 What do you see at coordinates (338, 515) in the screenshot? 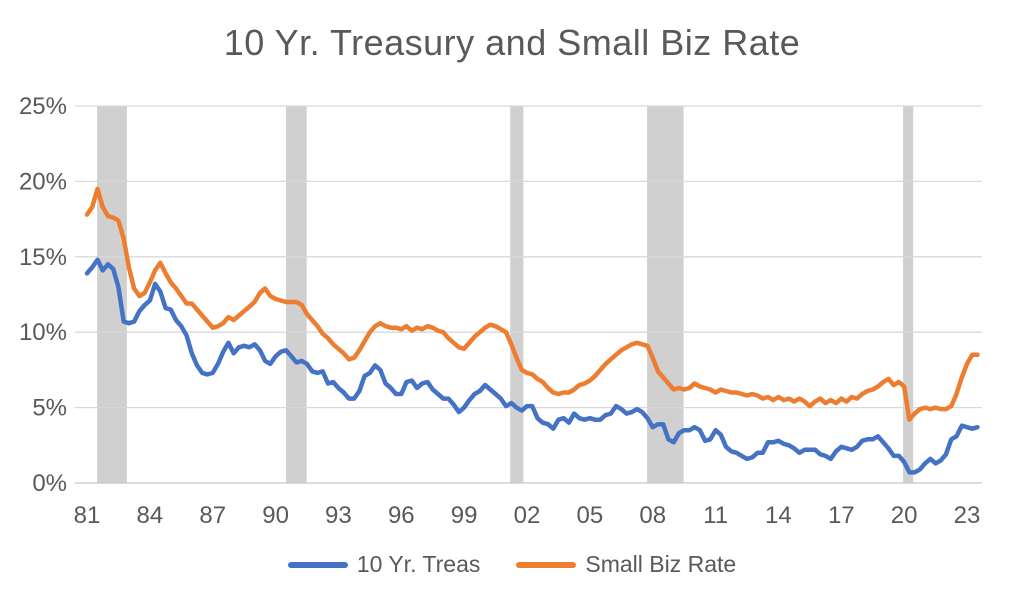
I see `svg-text: 93` at bounding box center [338, 515].